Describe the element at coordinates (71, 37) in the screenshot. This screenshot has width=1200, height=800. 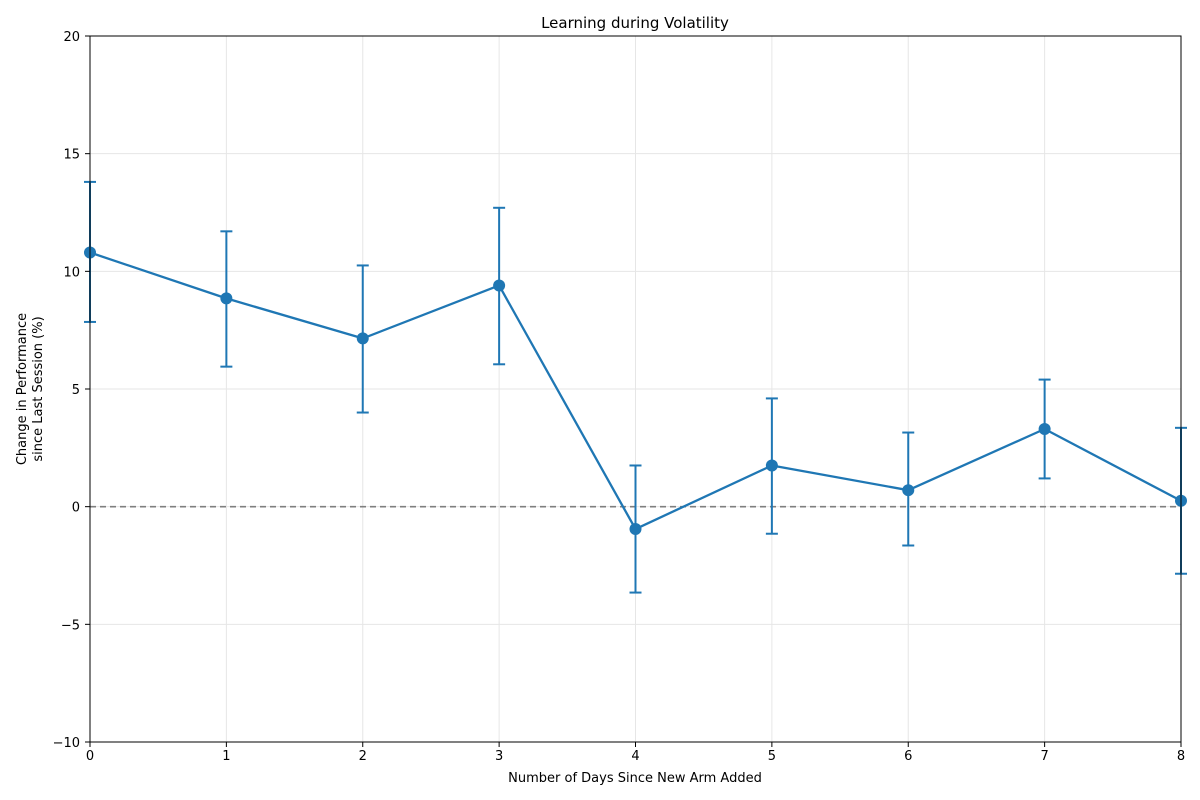
I see `y-tick-label: 20` at that location.